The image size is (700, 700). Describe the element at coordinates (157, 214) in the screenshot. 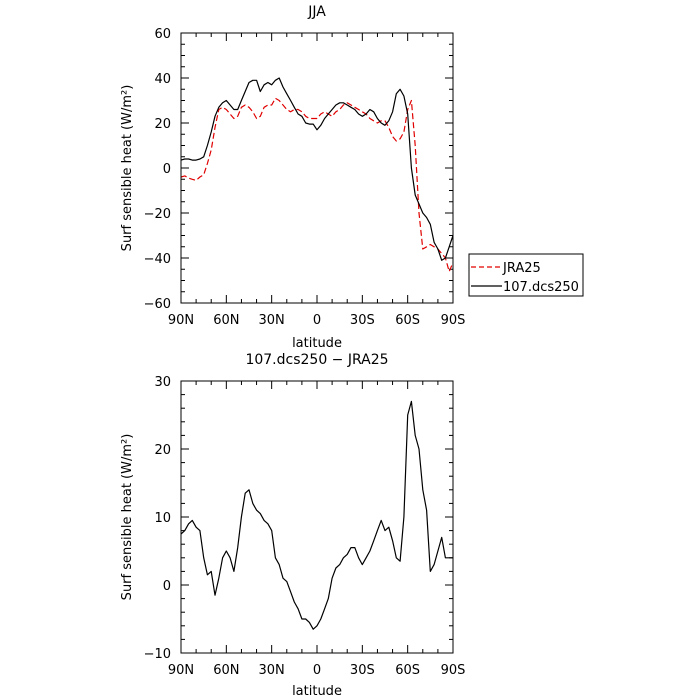

I see `top-y-tick-label: −20` at that location.